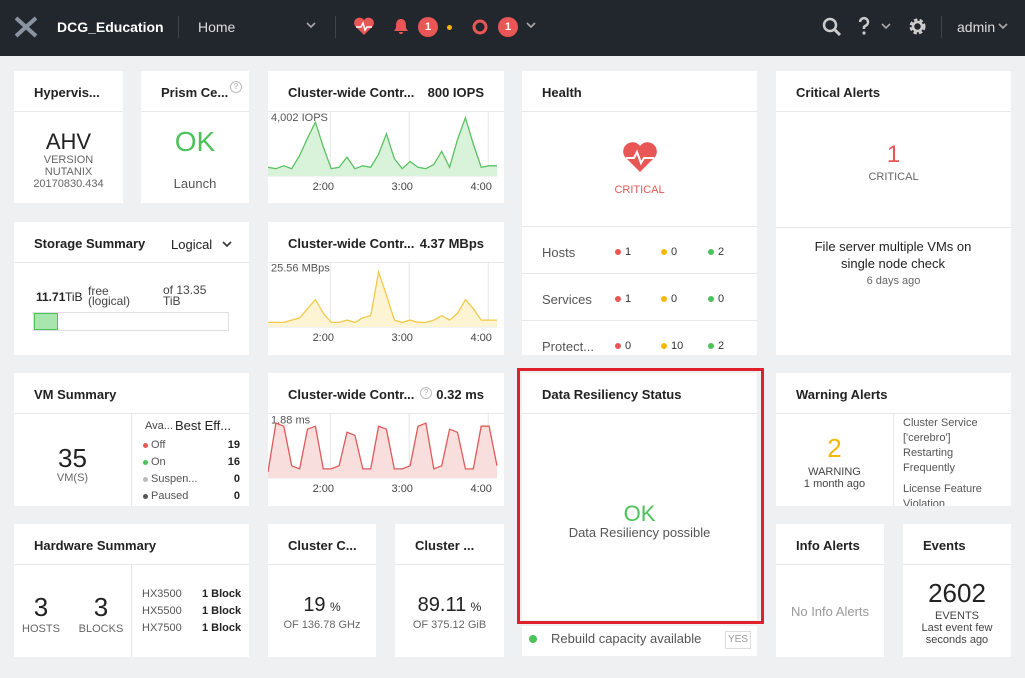 This screenshot has height=678, width=1025. I want to click on hypervisor-name: AHV, so click(68, 141).